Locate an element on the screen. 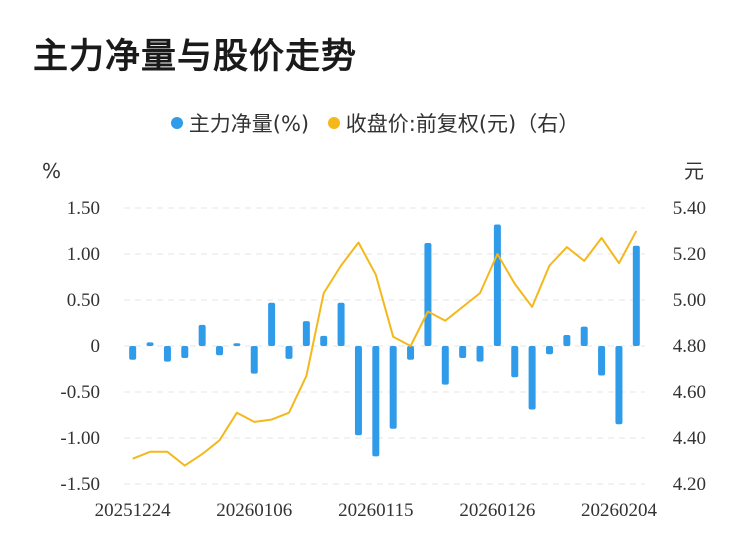  left-tick-label: -1.50 is located at coordinates (80, 484).